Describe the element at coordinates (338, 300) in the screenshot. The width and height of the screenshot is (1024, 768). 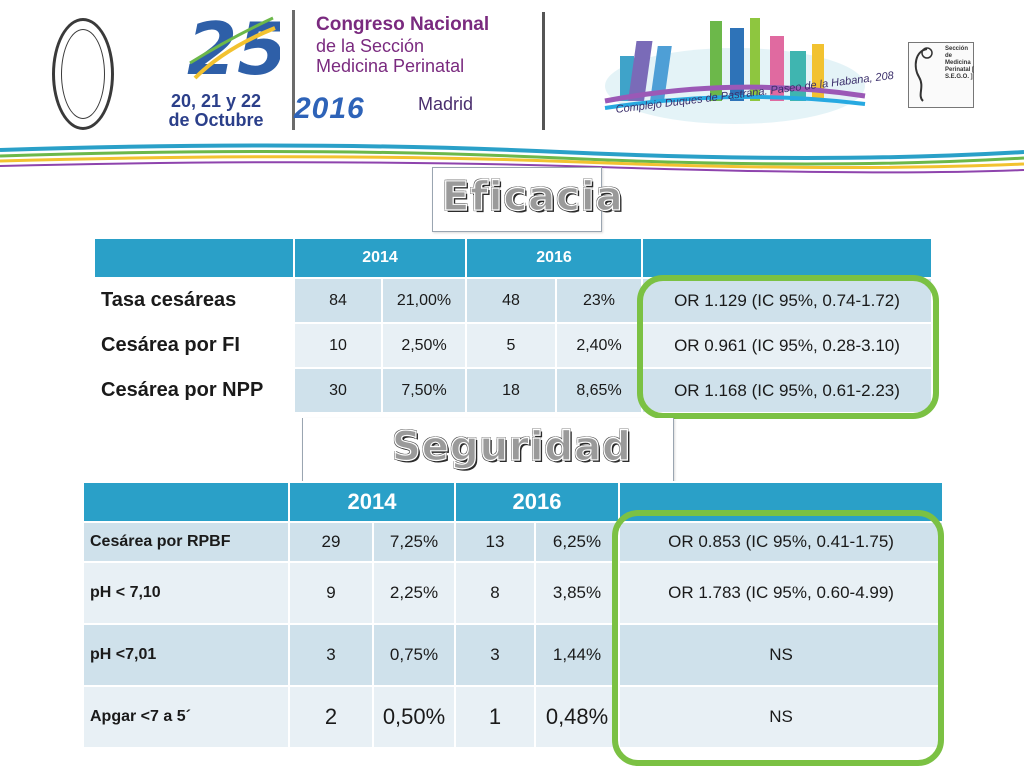
I see `table-cell: 84` at that location.